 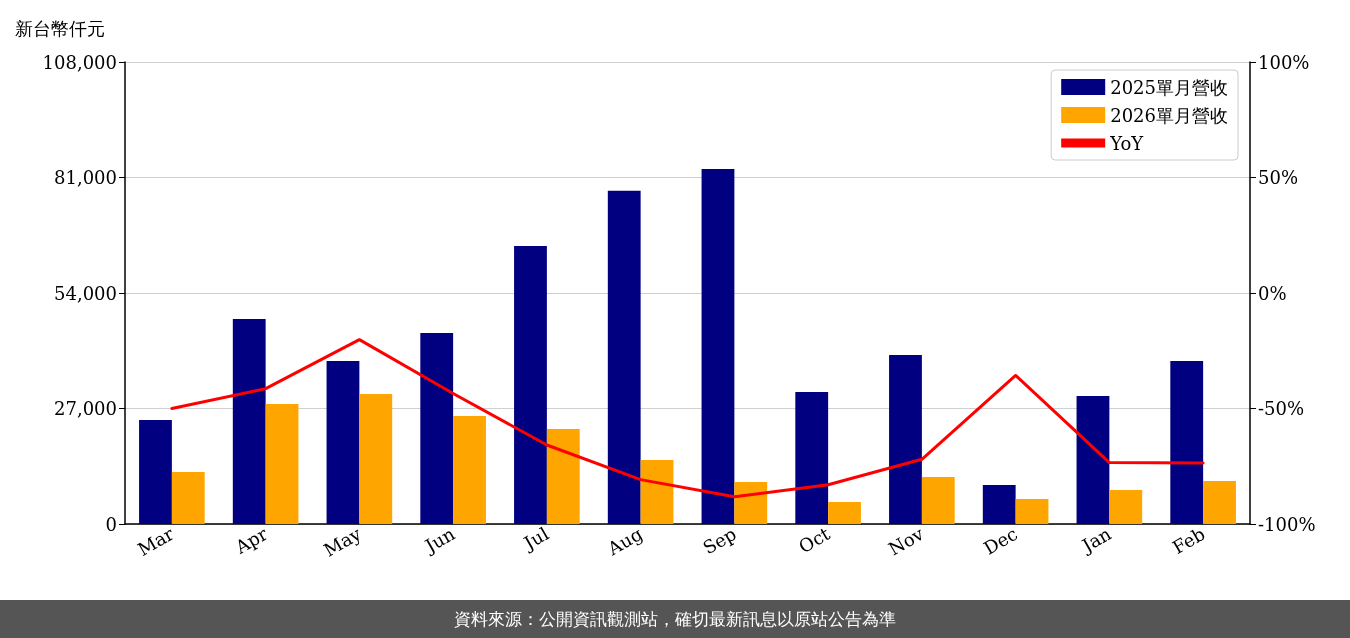 I want to click on y2-tick-label: 0%, so click(x=1272, y=293).